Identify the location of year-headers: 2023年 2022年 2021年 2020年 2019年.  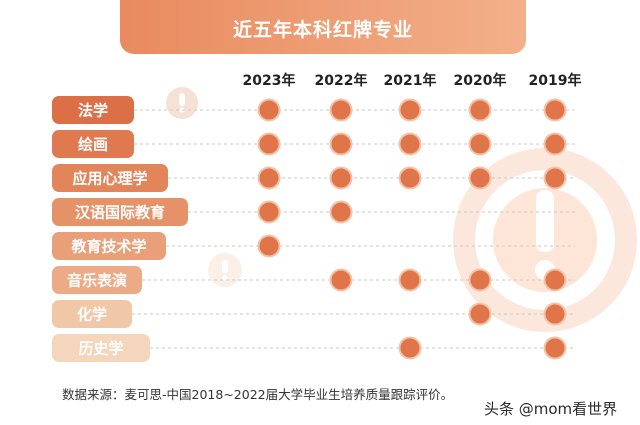
(412, 80).